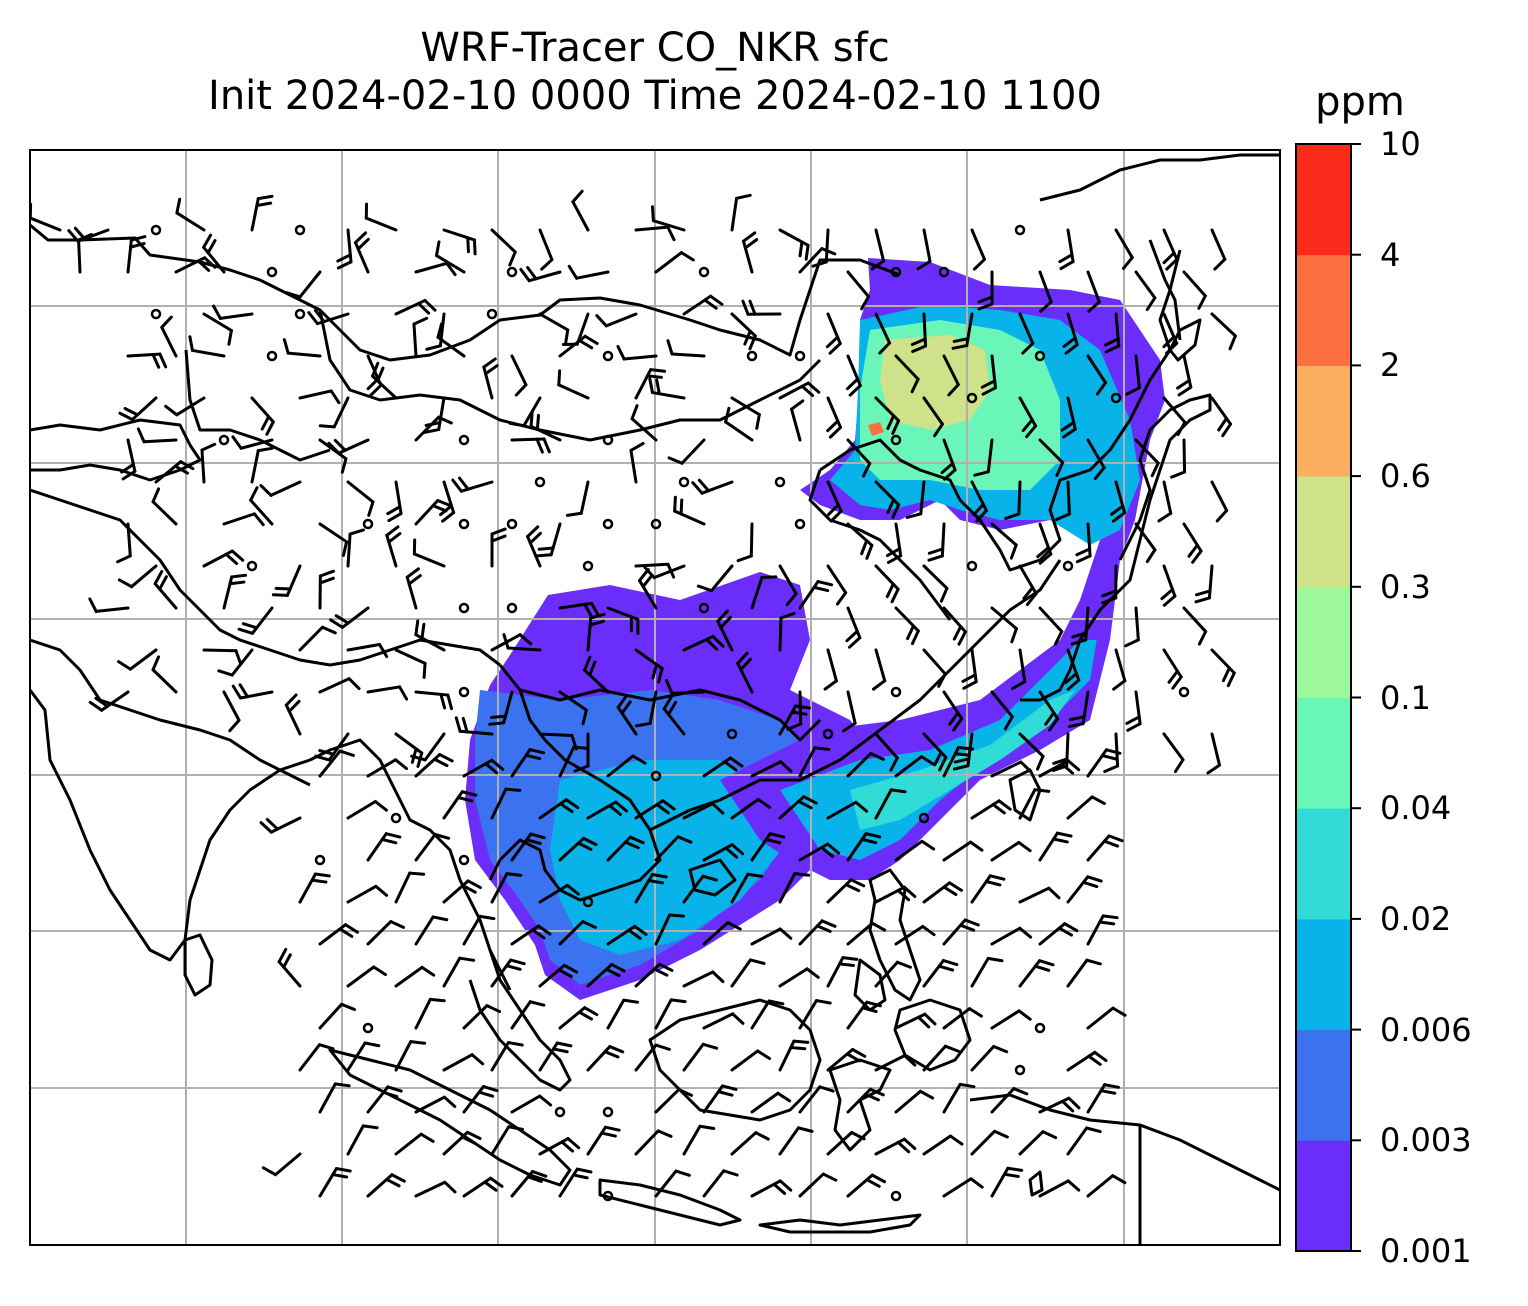 The image size is (1528, 1306). I want to click on colorbar-tick-label: 0.6, so click(1405, 476).